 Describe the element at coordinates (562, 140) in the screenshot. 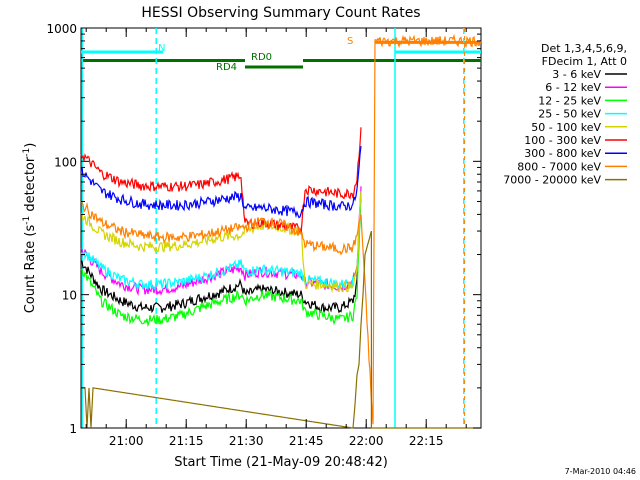

I see `legend-label-5: 100 - 300 keV` at that location.